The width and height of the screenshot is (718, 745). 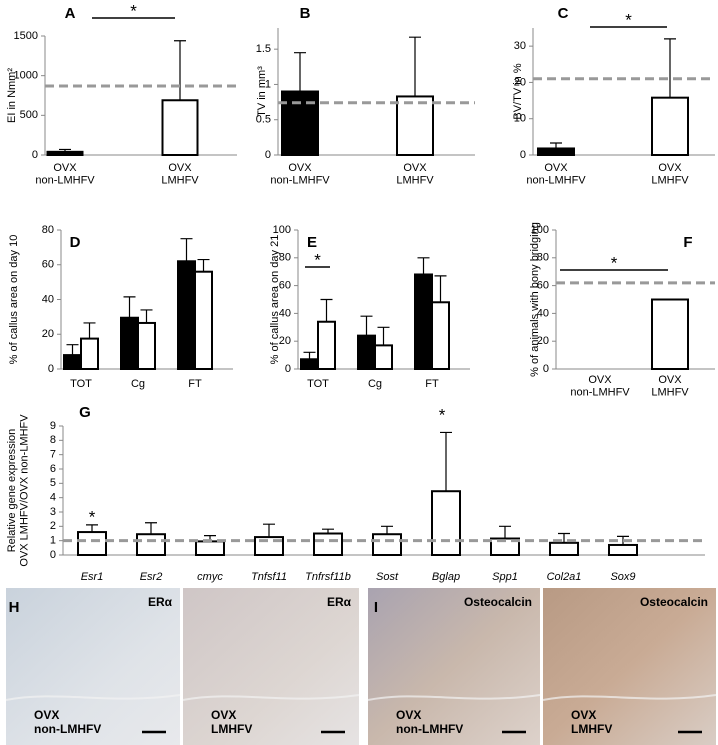 What do you see at coordinates (12, 95) in the screenshot?
I see `y-axis-label: EI in Nmm²` at bounding box center [12, 95].